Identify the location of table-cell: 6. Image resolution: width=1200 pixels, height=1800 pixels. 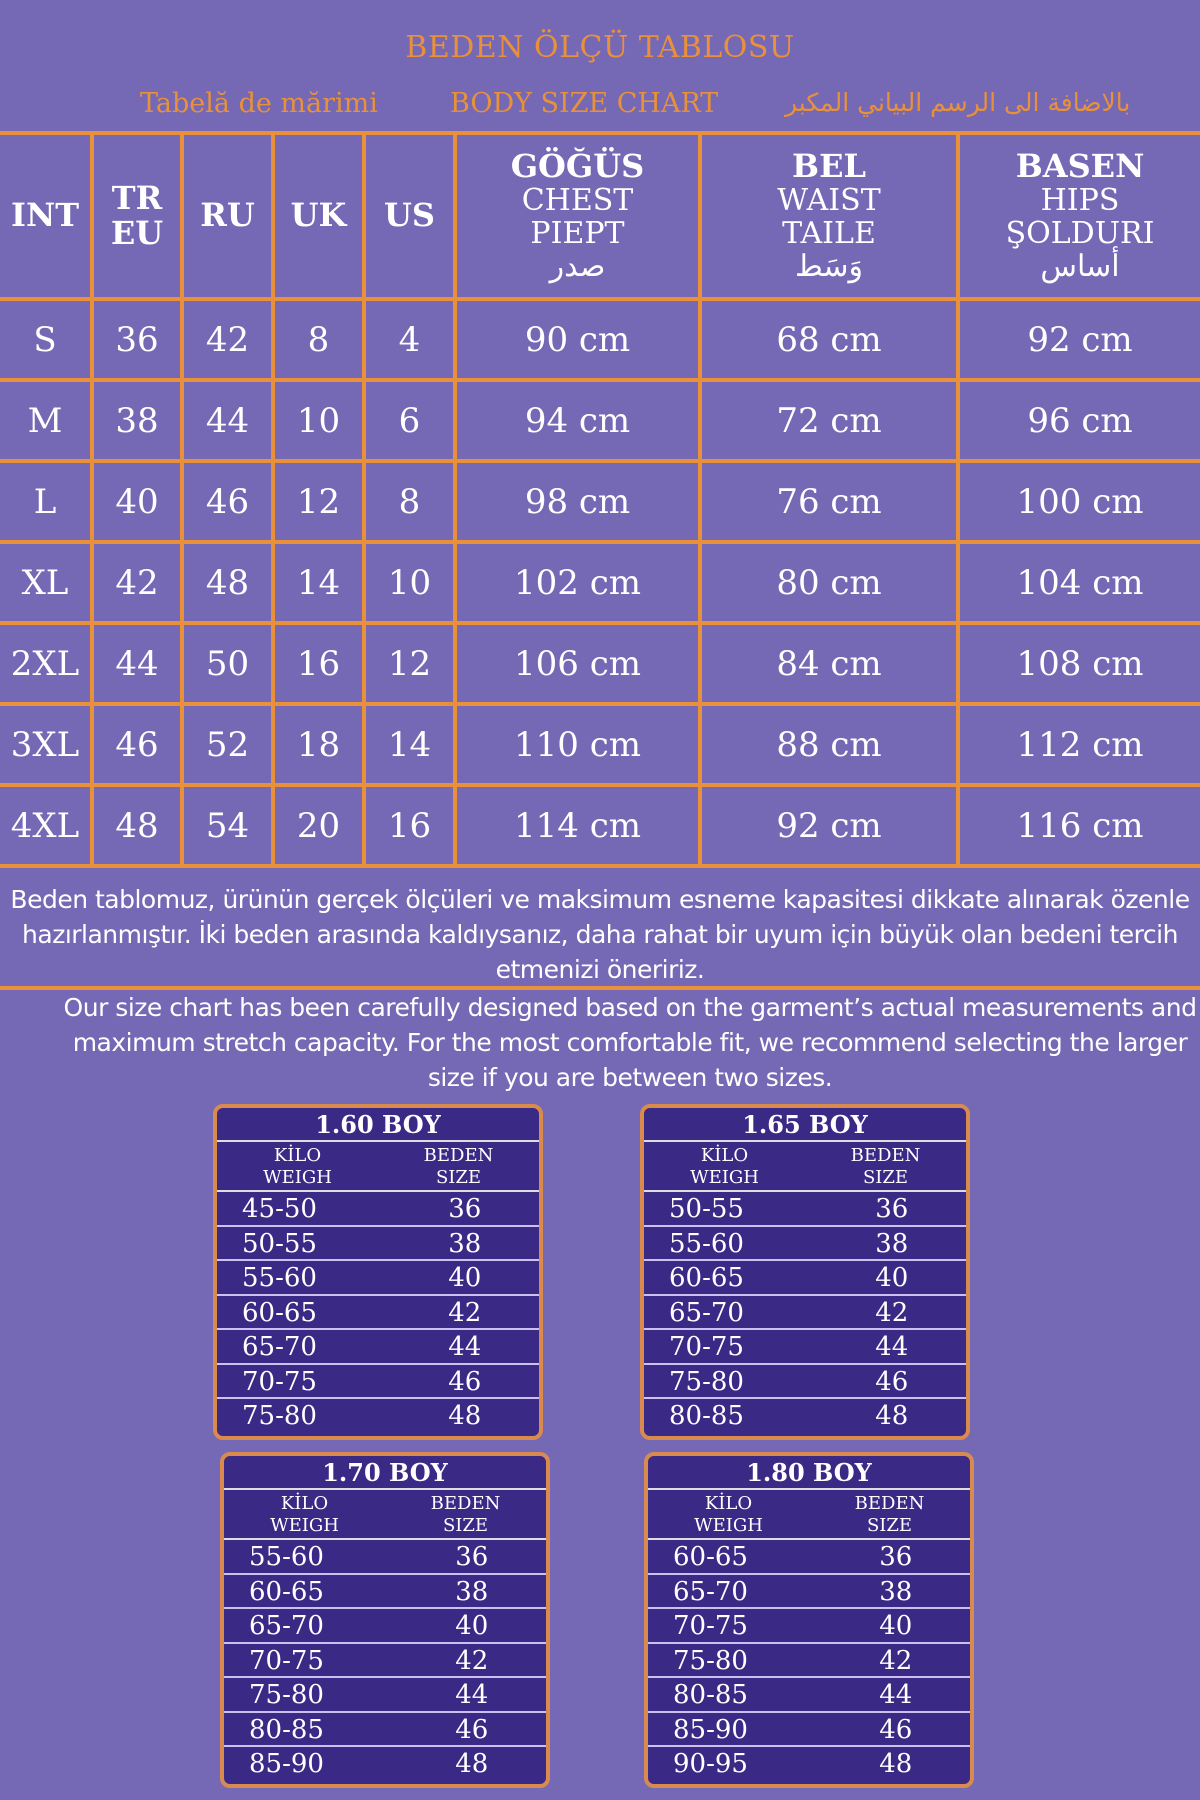
(409, 420).